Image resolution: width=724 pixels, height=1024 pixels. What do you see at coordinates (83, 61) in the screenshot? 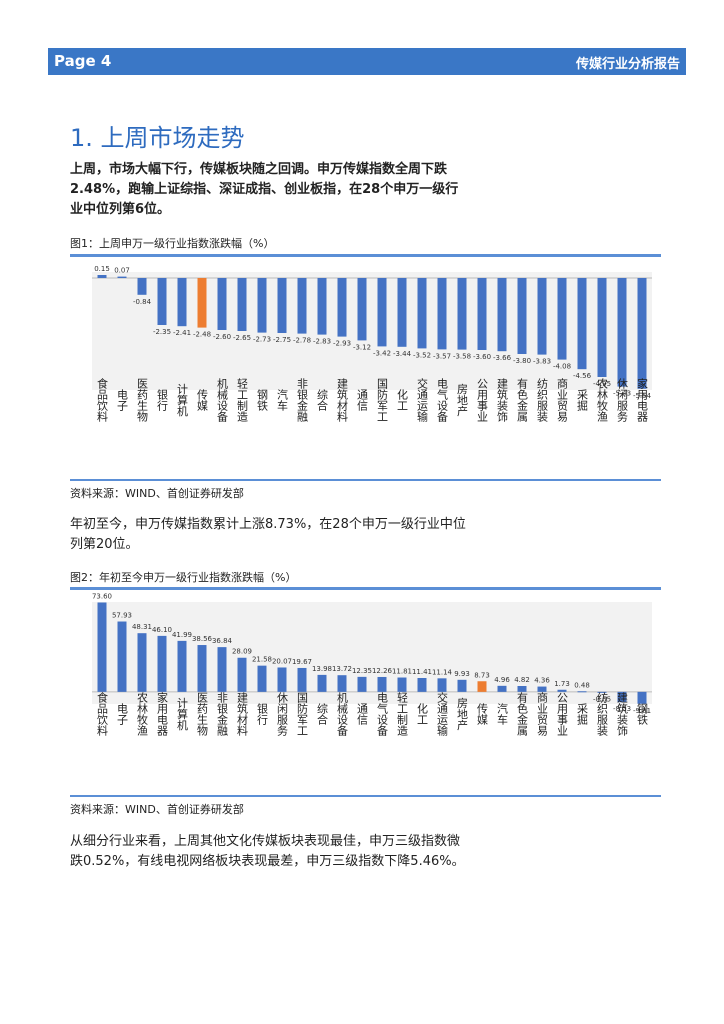
I see `page-label: Page 4` at bounding box center [83, 61].